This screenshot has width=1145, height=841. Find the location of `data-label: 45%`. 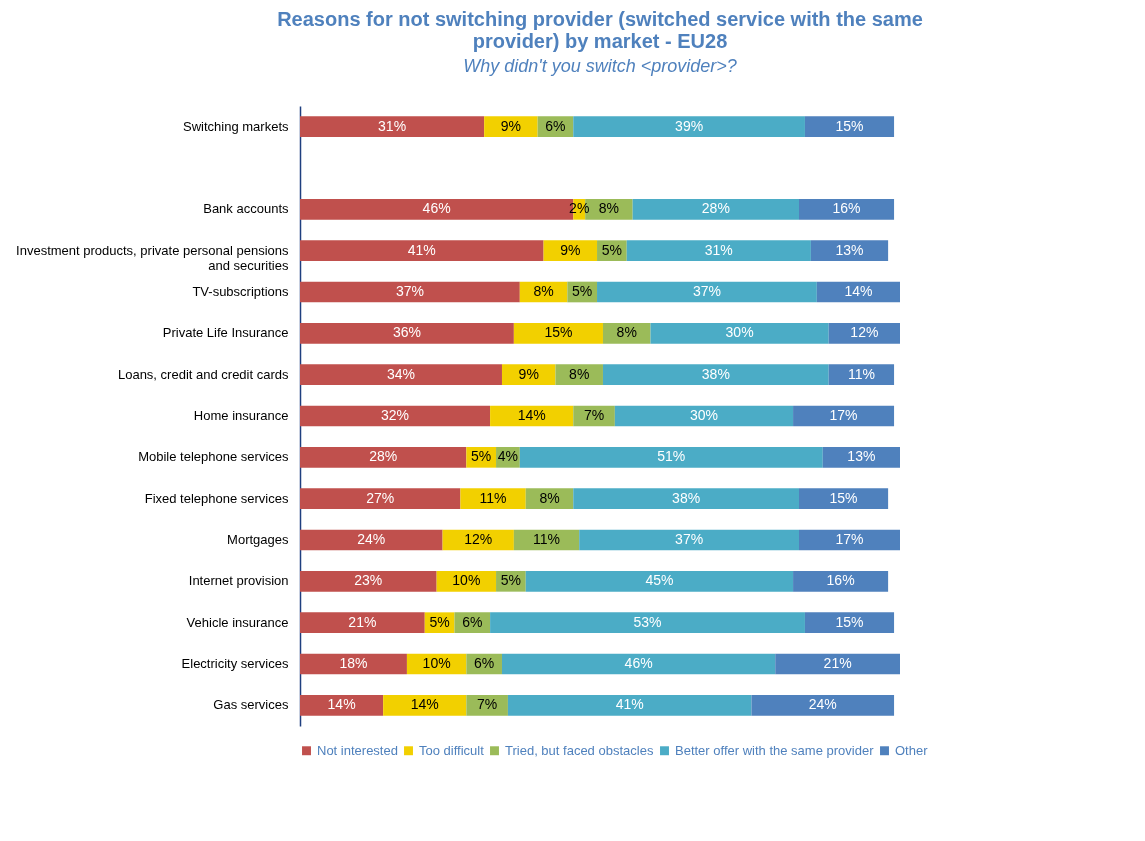

data-label: 45% is located at coordinates (659, 580).